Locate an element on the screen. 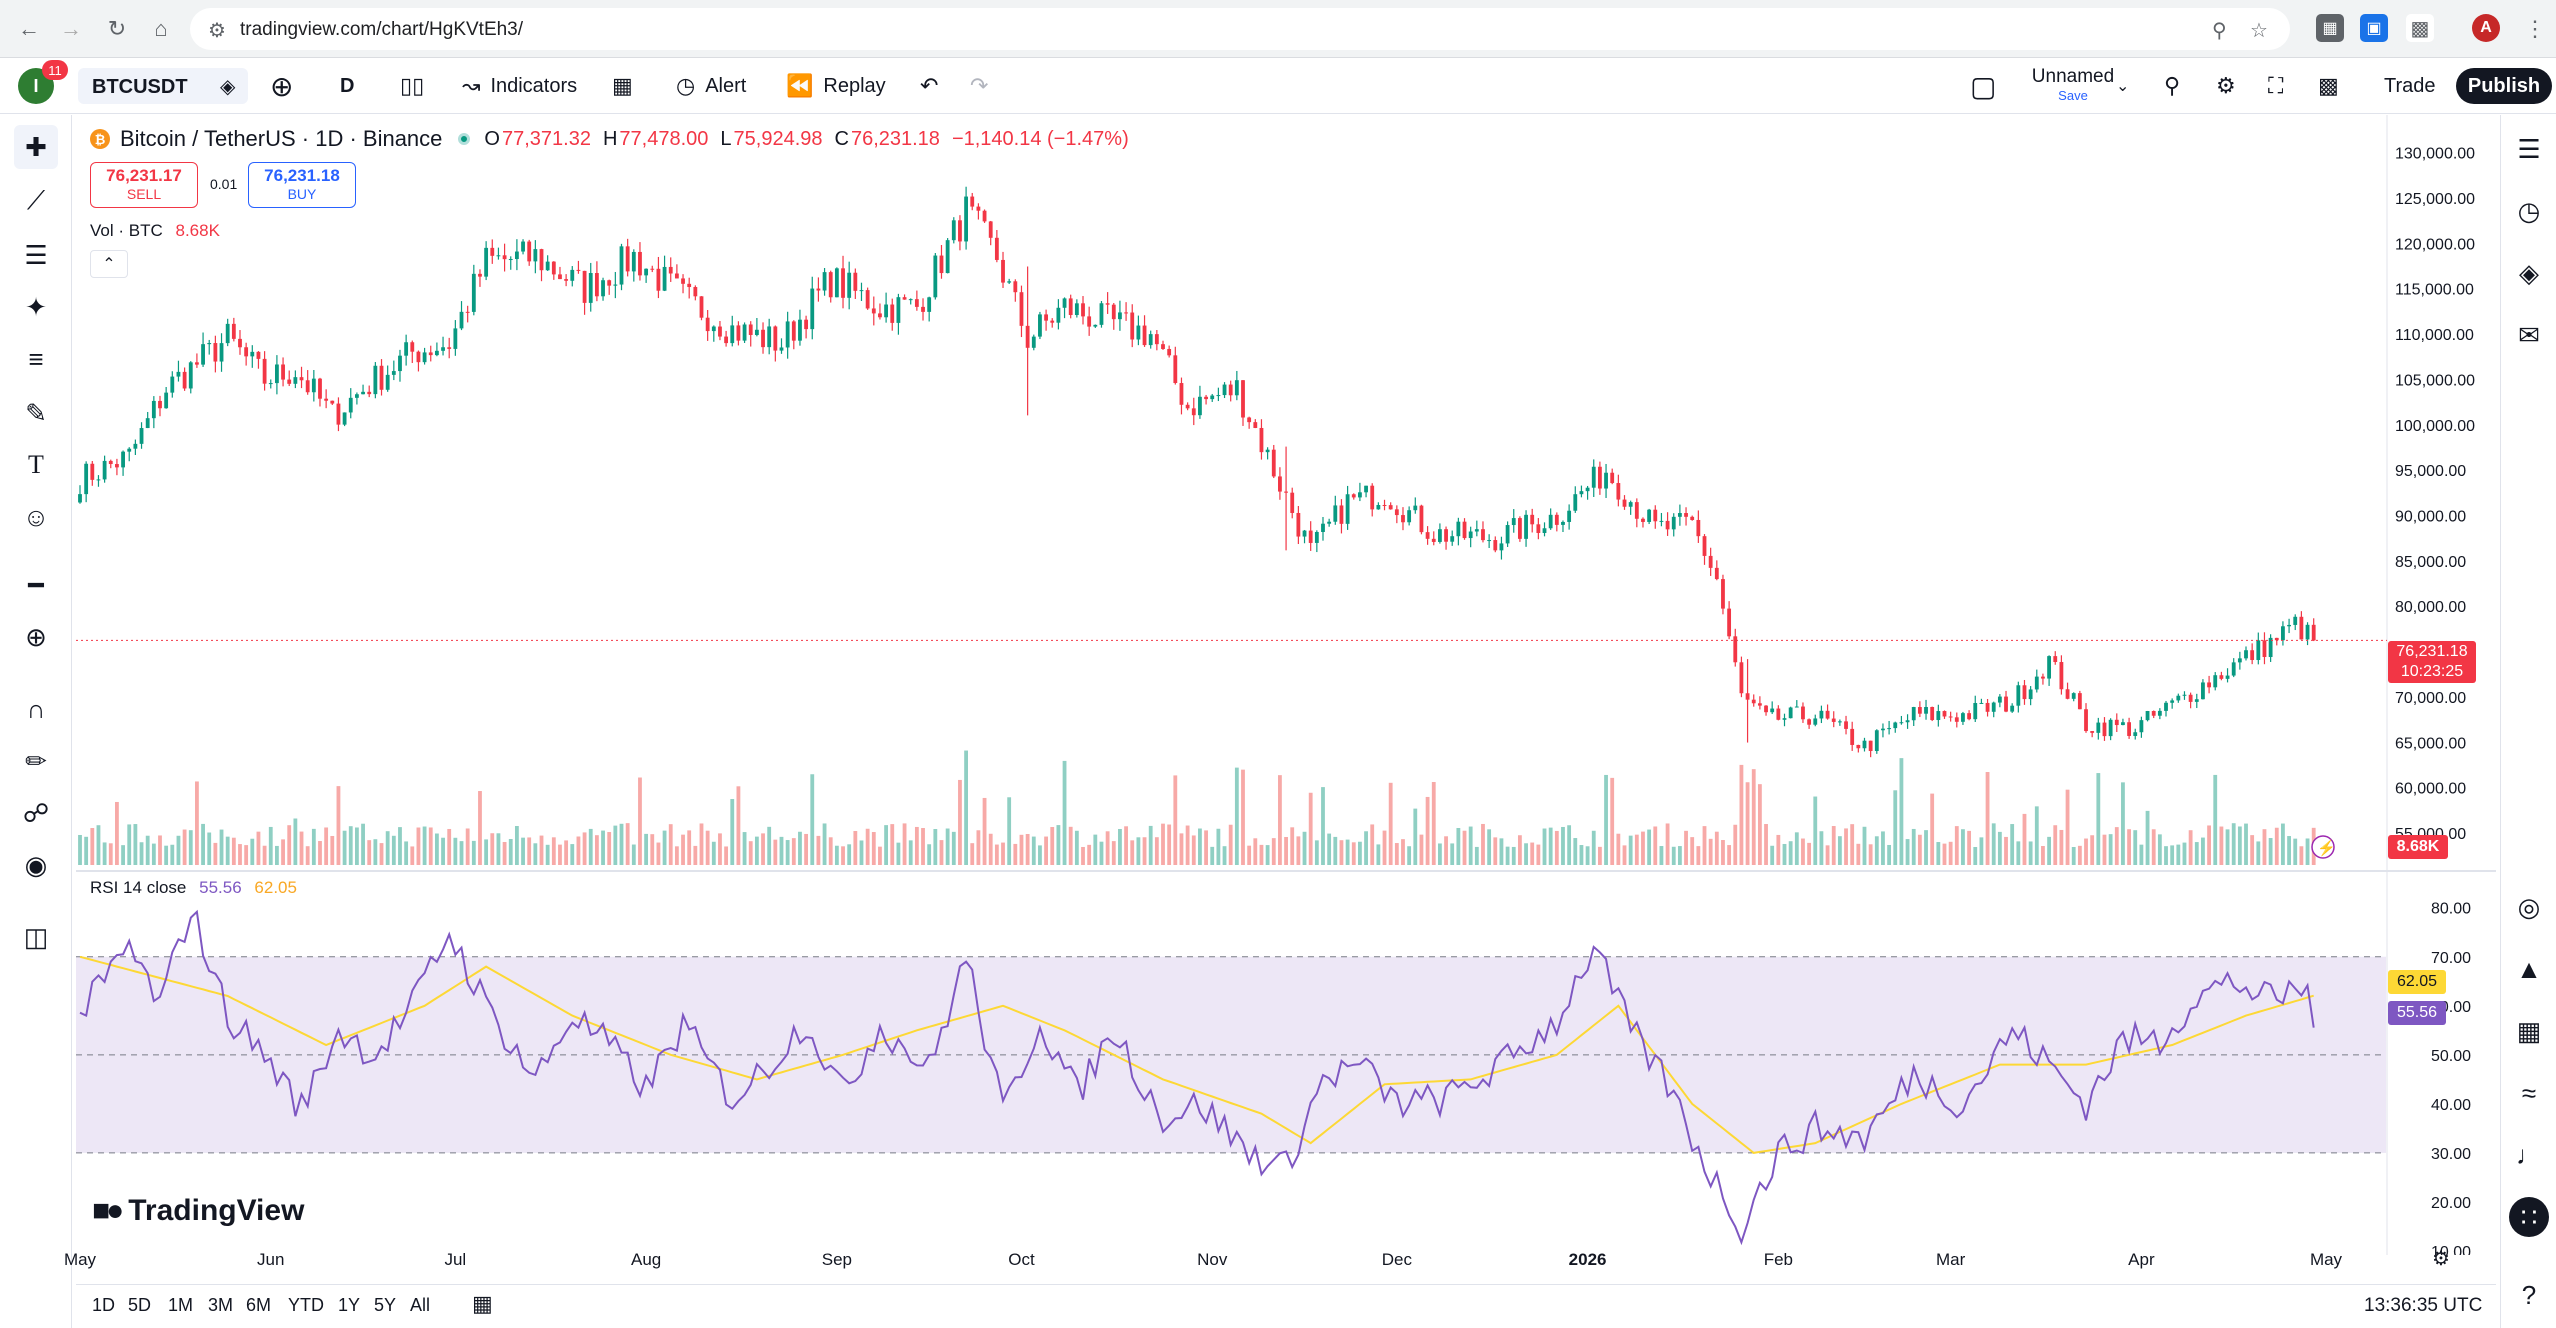 This screenshot has height=1328, width=2556. fullscreen-icon: ⛶ is located at coordinates (2276, 85).